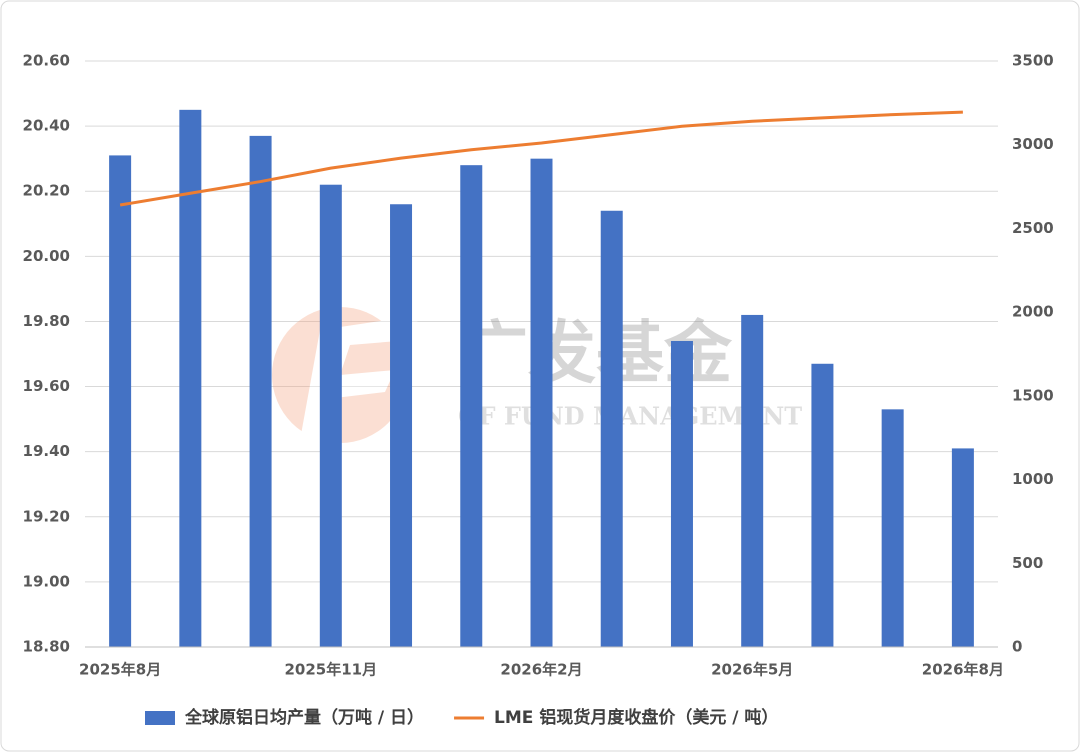  I want to click on y2-tick-label: 2500, so click(1033, 228).